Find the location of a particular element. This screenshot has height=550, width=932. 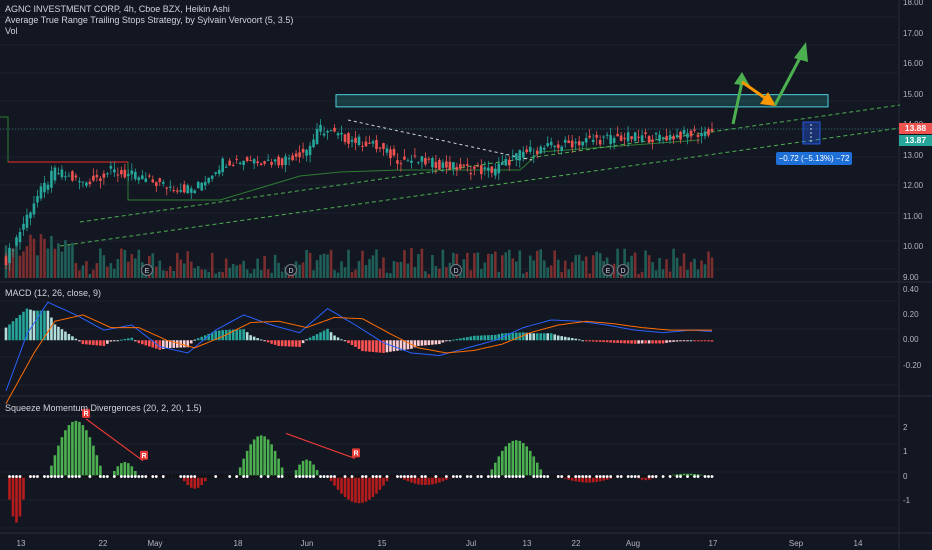

x-tick-label: 17 is located at coordinates (713, 543).